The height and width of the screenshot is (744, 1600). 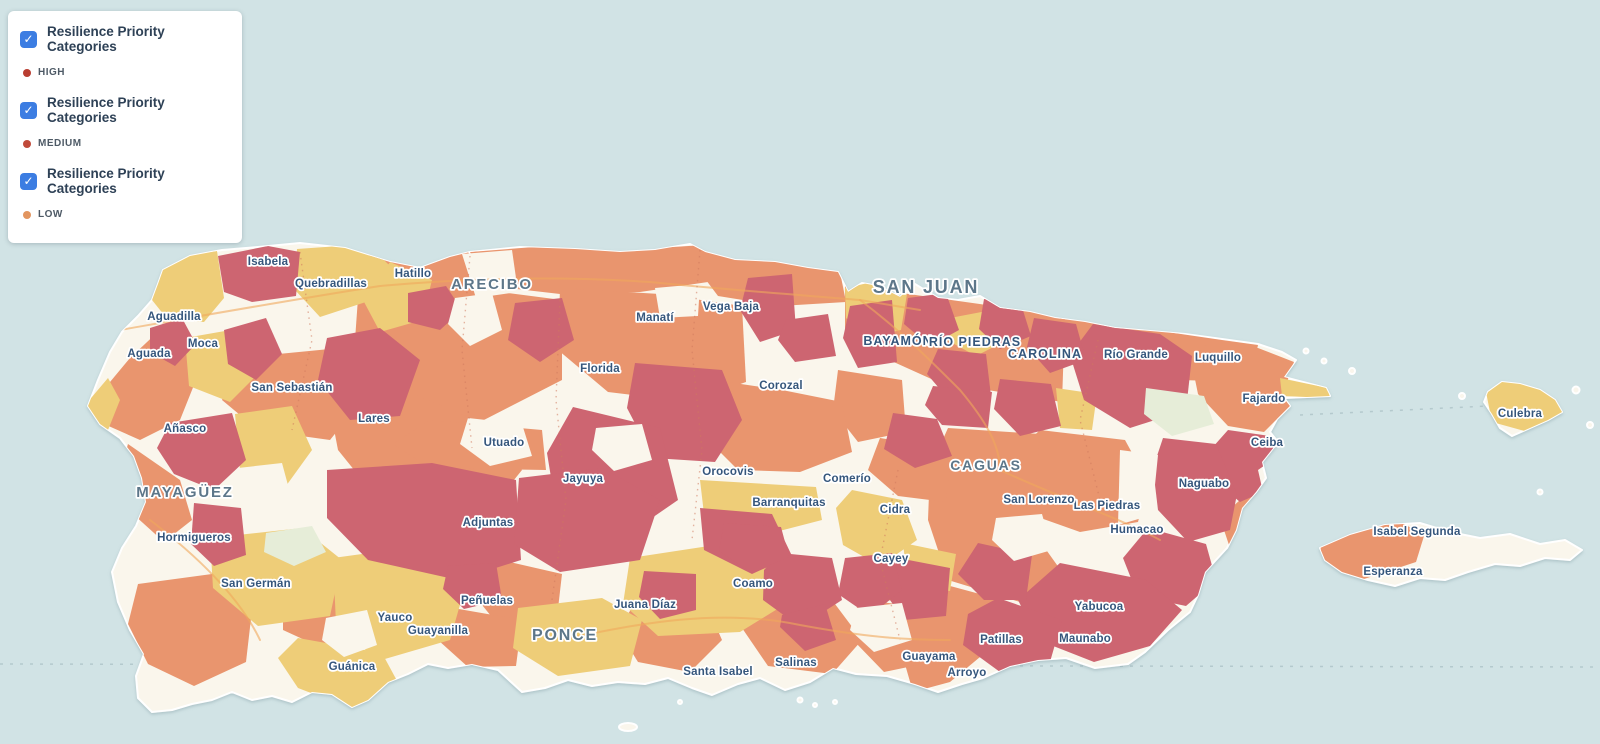 What do you see at coordinates (731, 307) in the screenshot?
I see `map-label-town: Vega Baja` at bounding box center [731, 307].